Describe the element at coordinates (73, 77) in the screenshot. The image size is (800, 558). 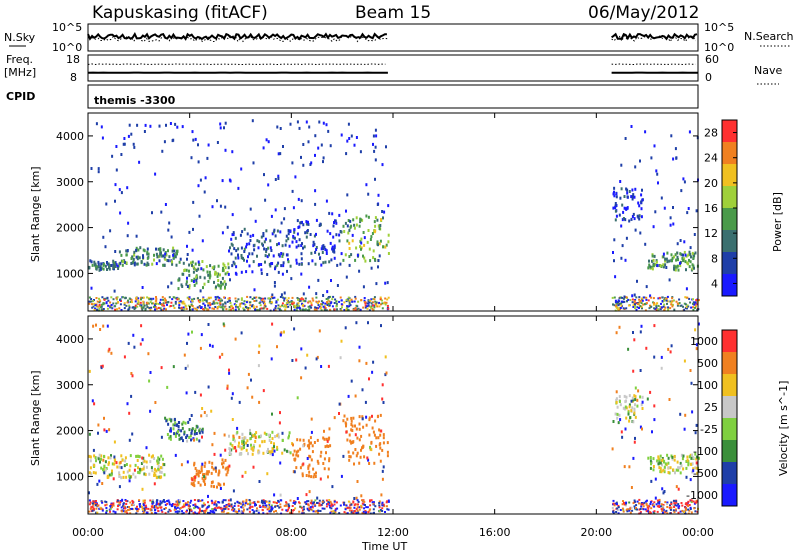
I see `freq-tick-bottom: 8` at that location.